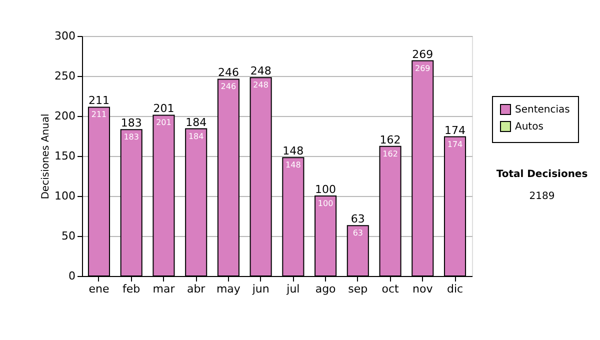  What do you see at coordinates (455, 289) in the screenshot?
I see `x-tick-label: dic` at bounding box center [455, 289].